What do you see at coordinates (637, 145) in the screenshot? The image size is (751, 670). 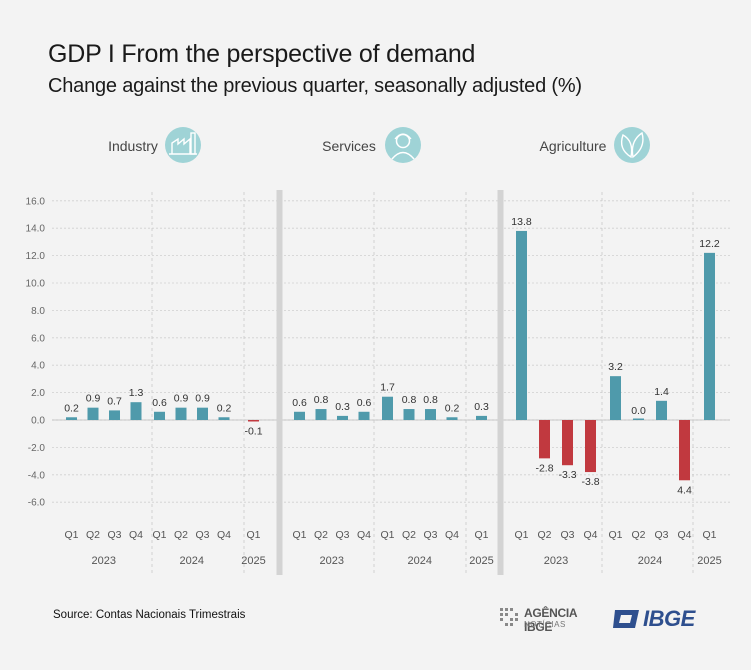 I see `leaf-icon-right` at bounding box center [637, 145].